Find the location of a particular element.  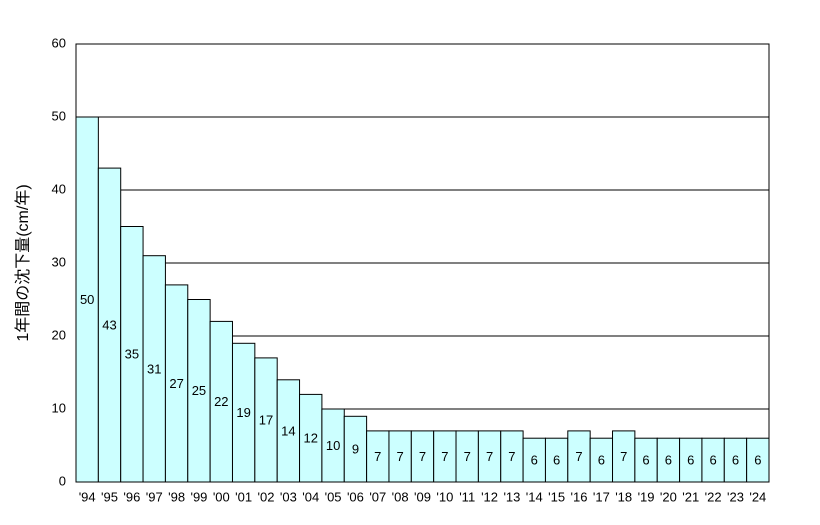

x-tick-label: '17 is located at coordinates (601, 496).